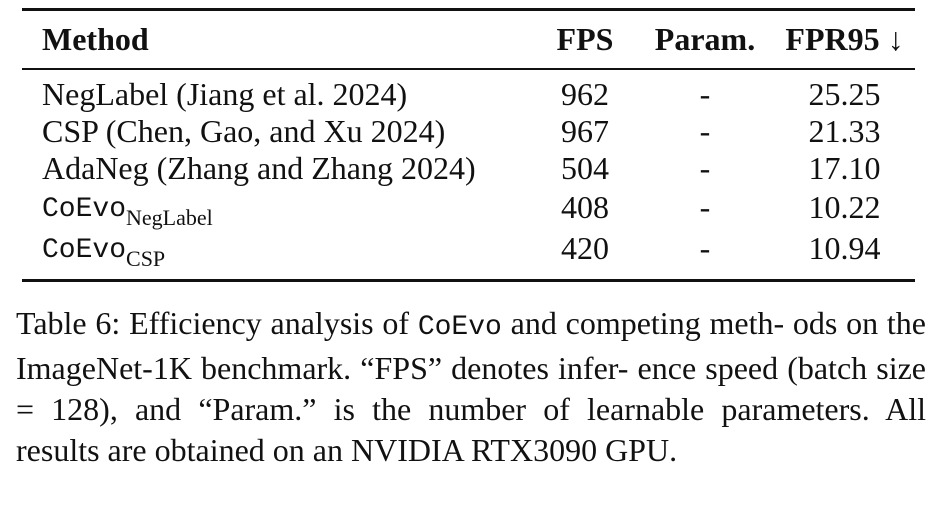 This screenshot has width=939, height=516. I want to click on table-row: CoEvoCSP 420 - 10.94, so click(468, 254).